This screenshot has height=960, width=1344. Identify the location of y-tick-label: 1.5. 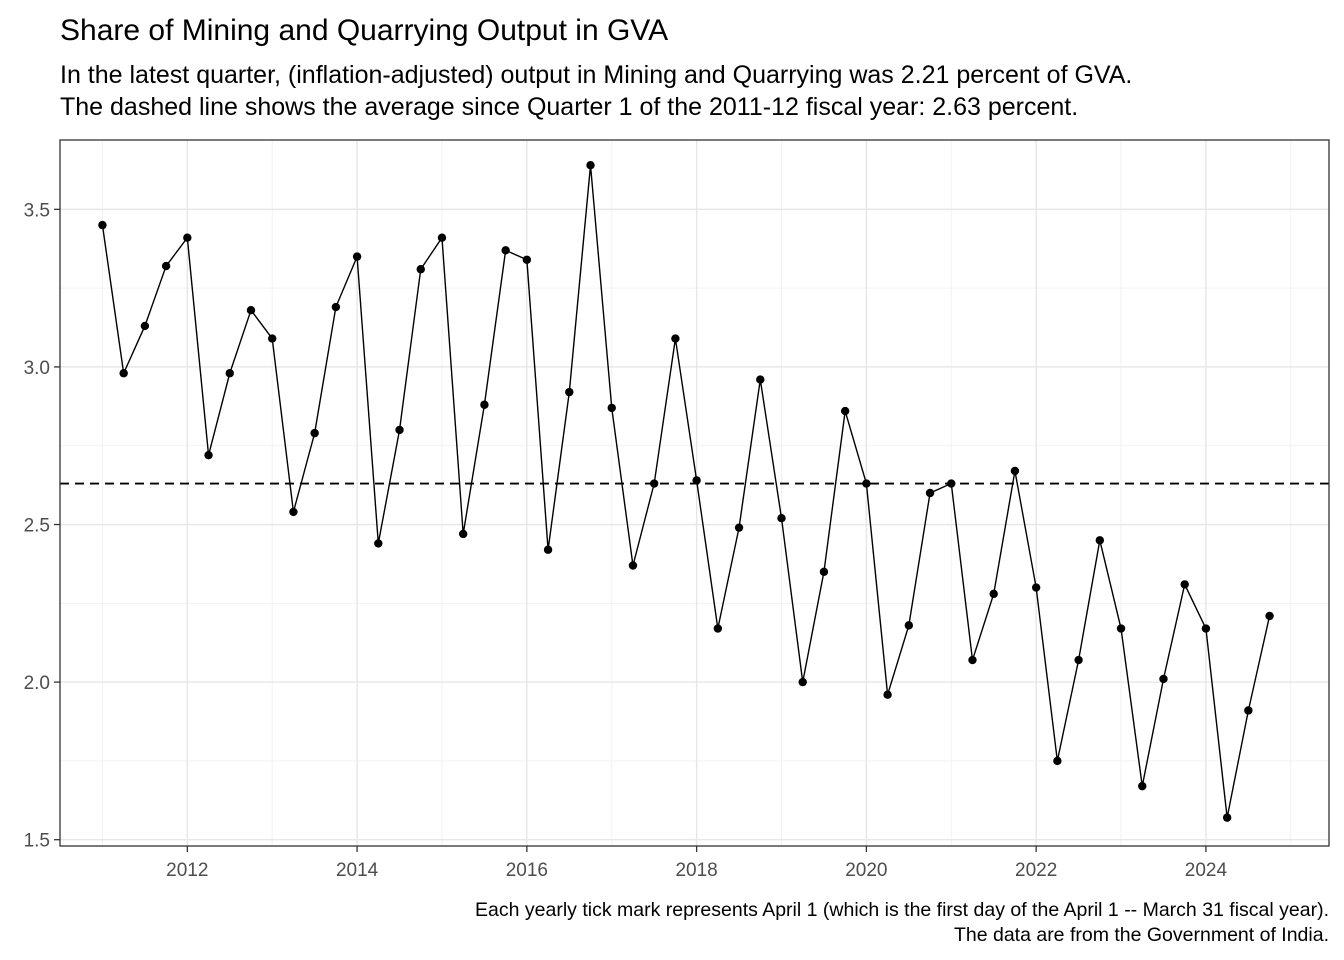
(37, 841).